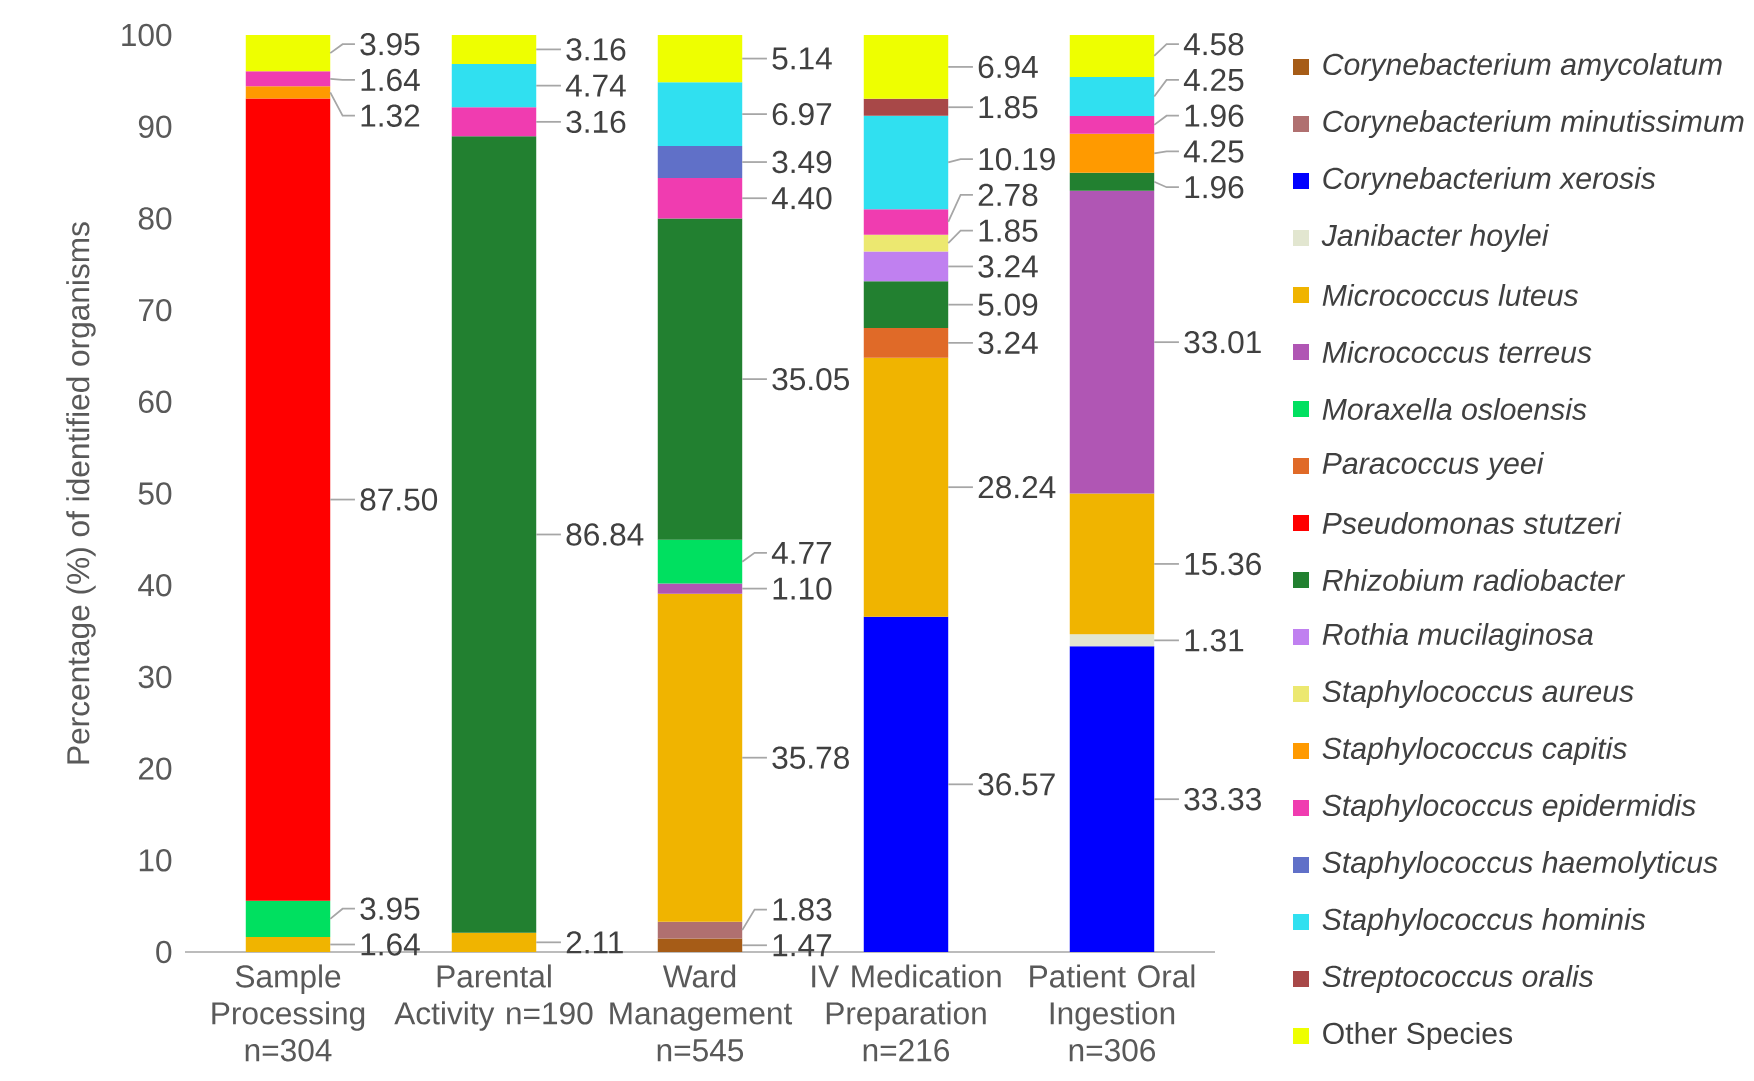  What do you see at coordinates (493, 997) in the screenshot?
I see `x-tick-label: Parental Activity n=190` at bounding box center [493, 997].